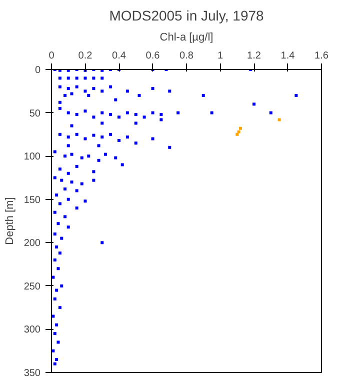 The image size is (343, 384). I want to click on x-tick-label: 1.6, so click(321, 56).